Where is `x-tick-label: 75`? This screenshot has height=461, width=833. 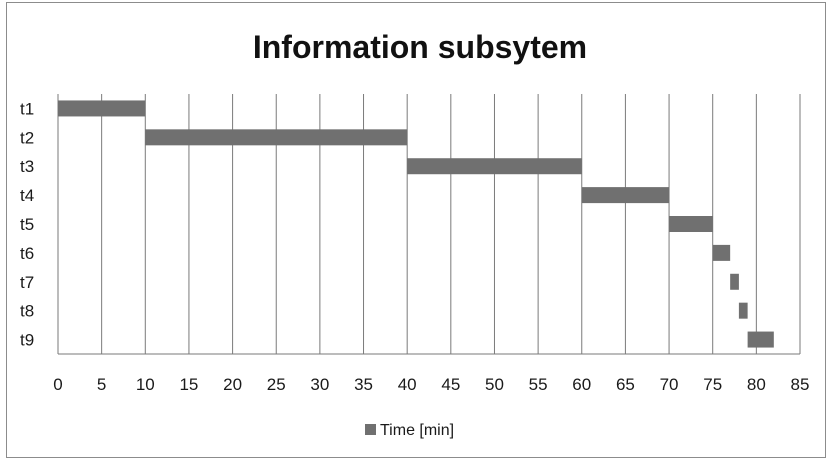 x-tick-label: 75 is located at coordinates (712, 384).